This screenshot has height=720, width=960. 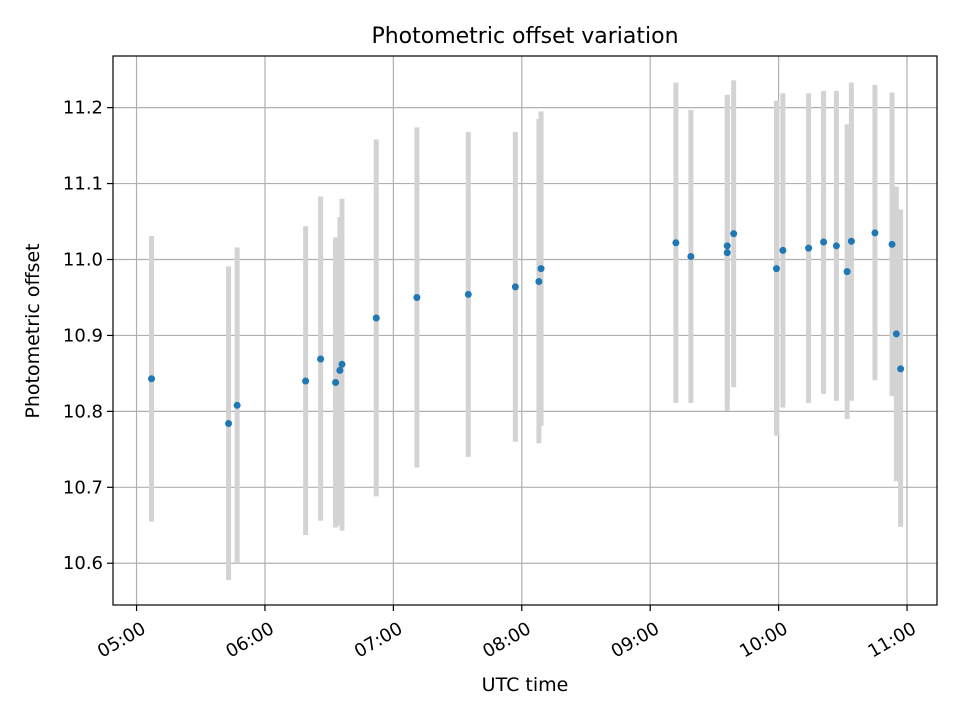 What do you see at coordinates (83, 108) in the screenshot?
I see `y-tick-label: 11.2` at bounding box center [83, 108].